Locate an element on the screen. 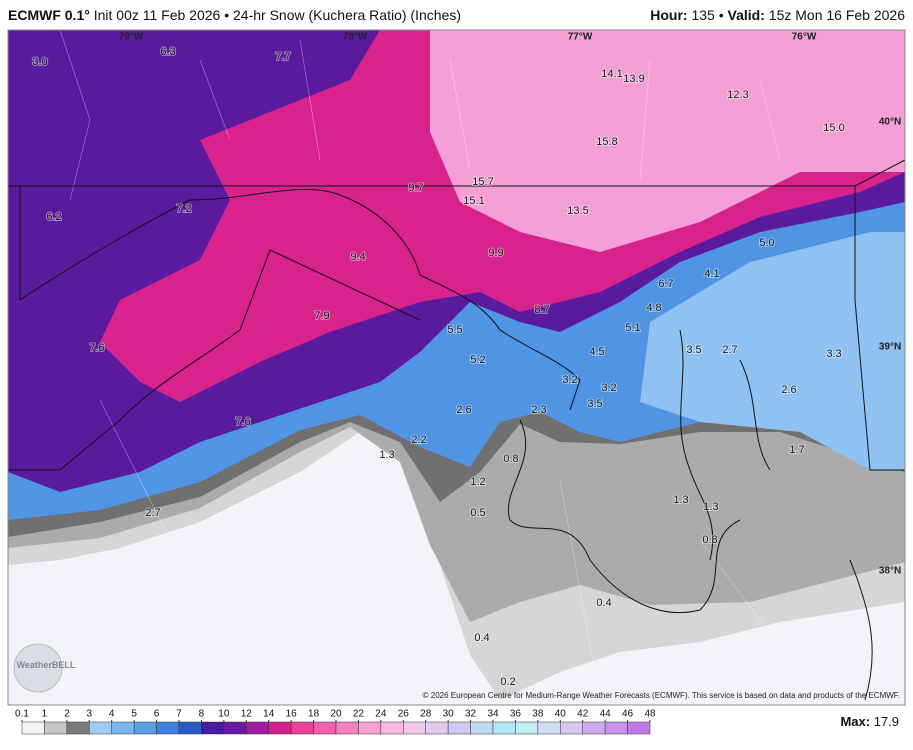  snow-value: 1.2 is located at coordinates (477, 482).